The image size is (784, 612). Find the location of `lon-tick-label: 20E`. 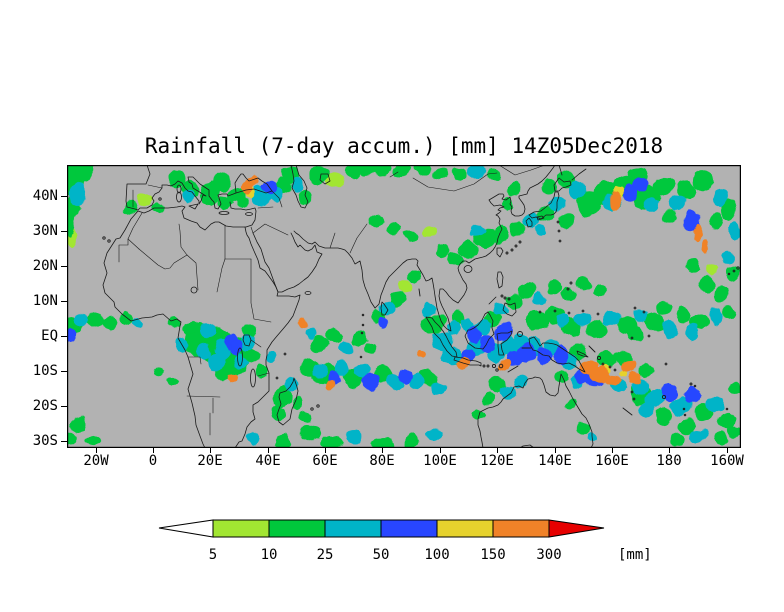

lon-tick-label: 20E is located at coordinates (210, 461).